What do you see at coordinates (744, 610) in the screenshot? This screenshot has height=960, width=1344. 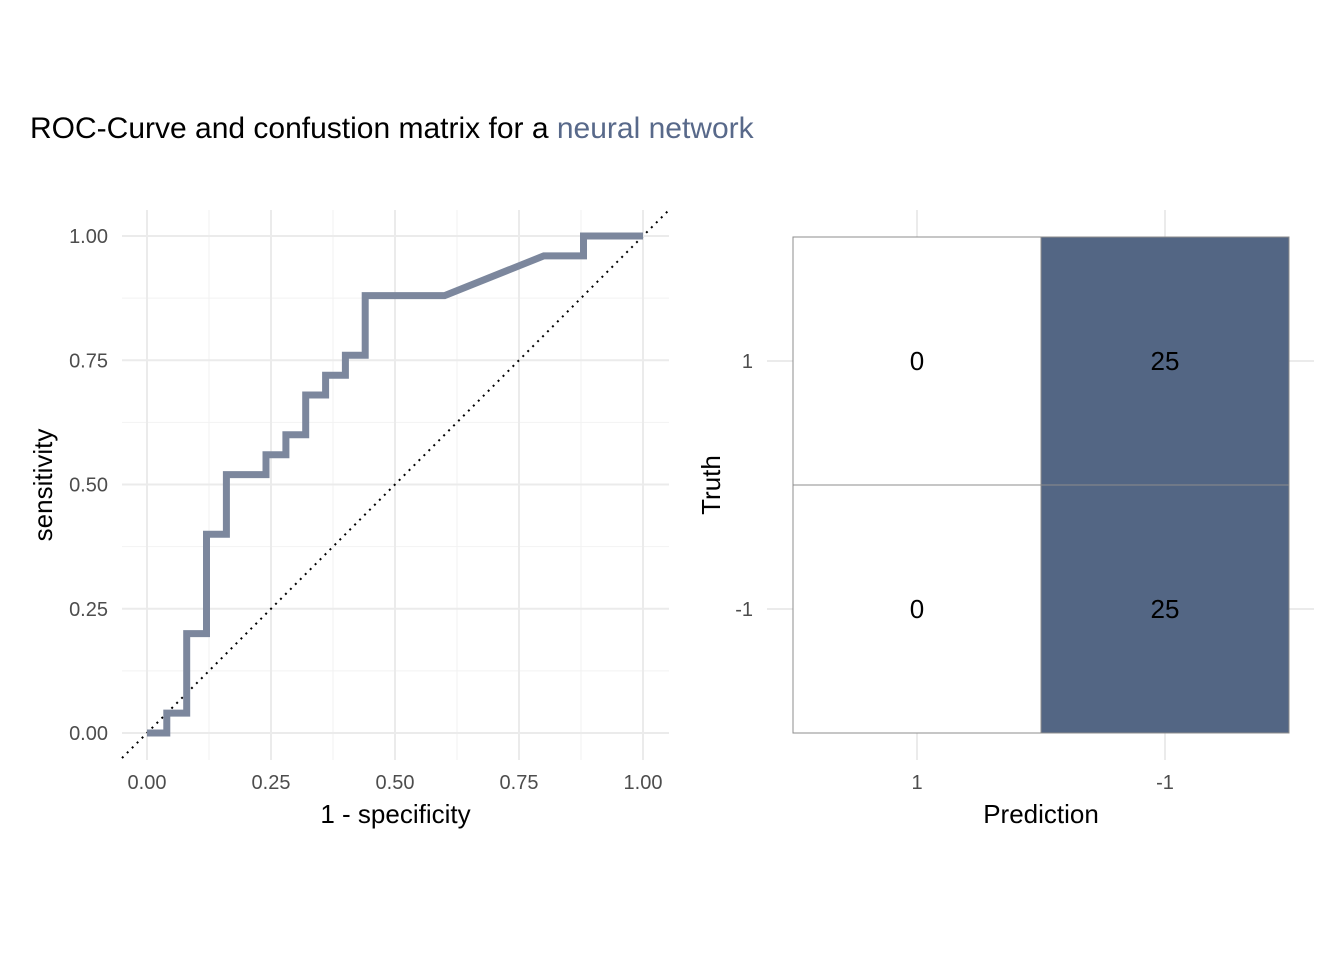 I see `y-tick-label: -1` at bounding box center [744, 610].